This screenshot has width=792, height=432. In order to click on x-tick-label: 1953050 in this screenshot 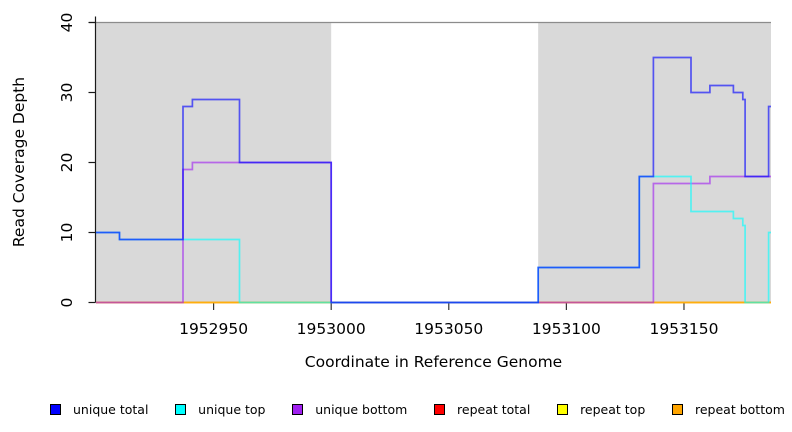, I will do `click(448, 329)`.